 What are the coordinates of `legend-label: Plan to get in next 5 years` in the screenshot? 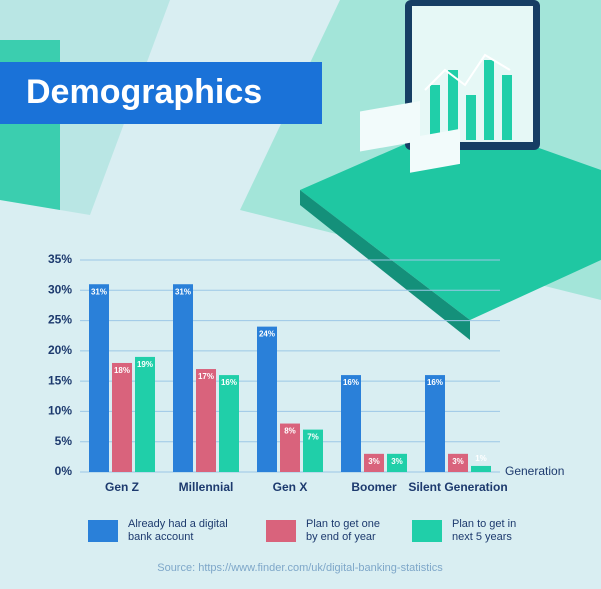 It's located at (484, 530).